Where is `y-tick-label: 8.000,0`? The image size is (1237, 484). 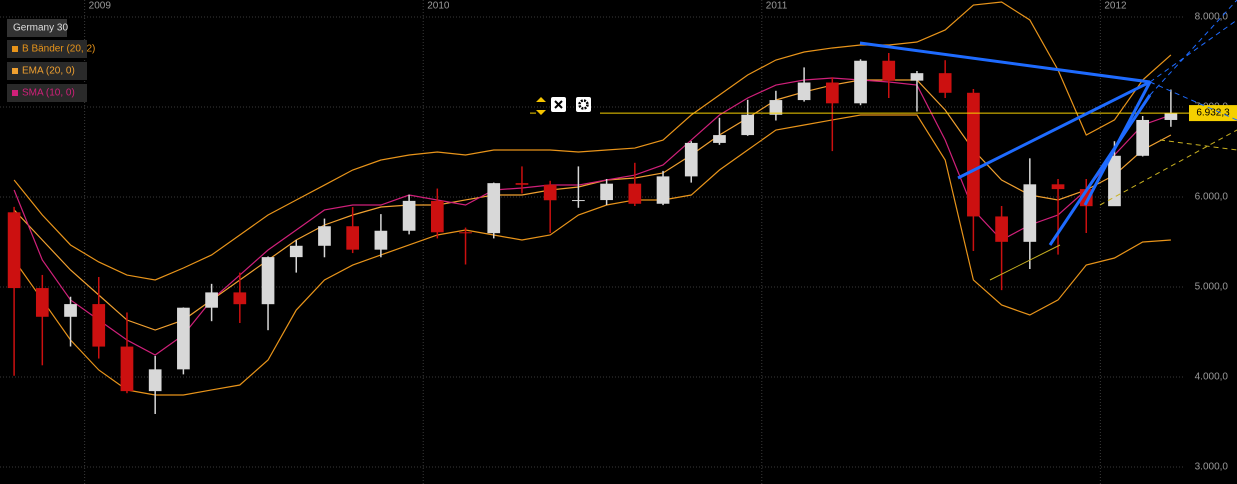 y-tick-label: 8.000,0 is located at coordinates (1212, 17).